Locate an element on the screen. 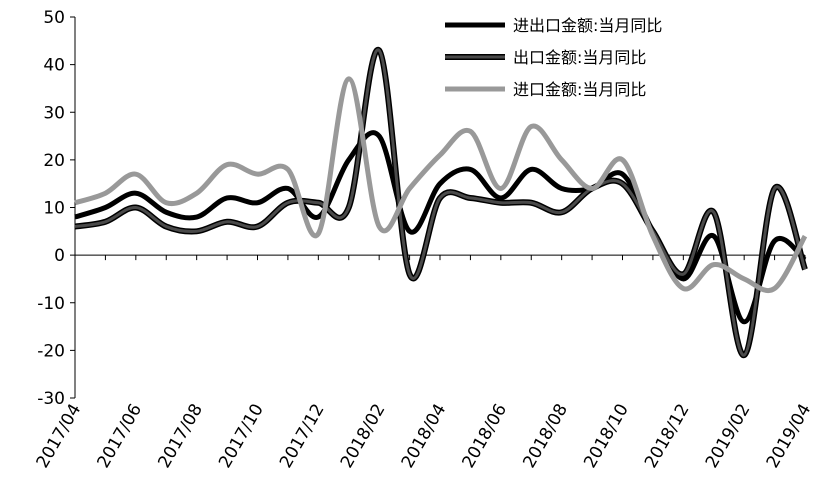  y-tick-label: 40 is located at coordinates (54, 66).